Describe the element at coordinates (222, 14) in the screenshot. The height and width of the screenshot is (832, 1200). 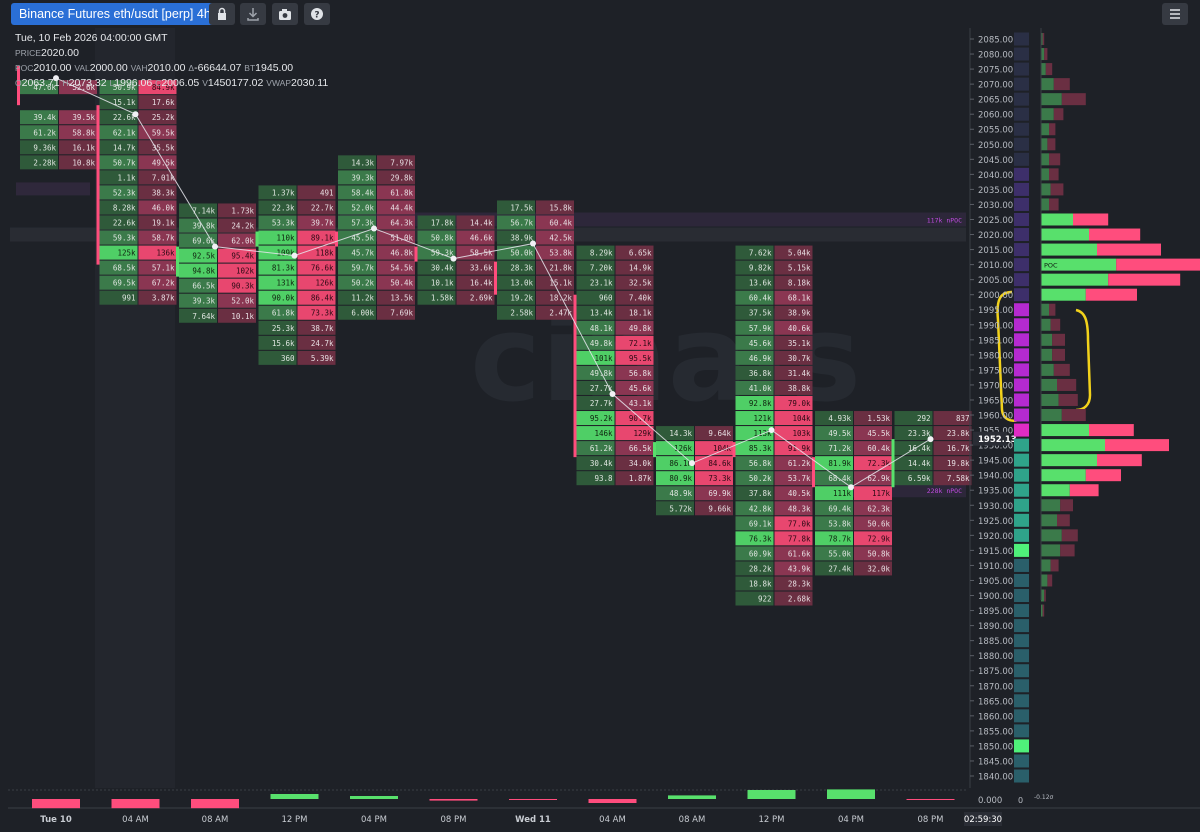
I see `lock-icon` at that location.